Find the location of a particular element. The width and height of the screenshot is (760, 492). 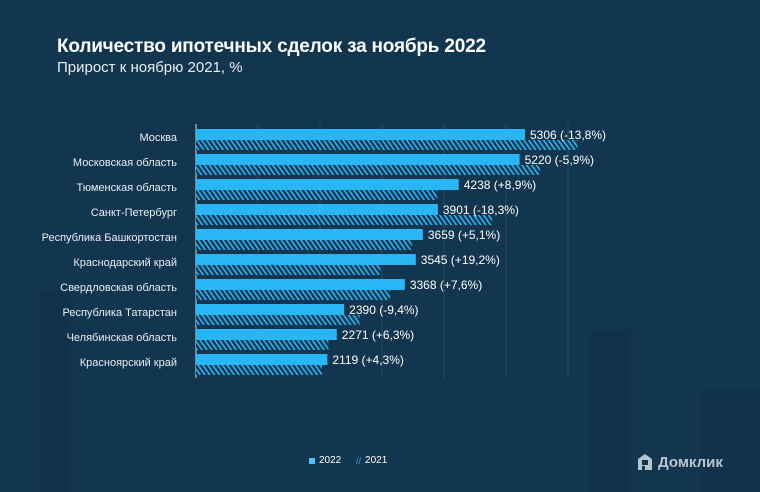

legend-label: 2021 is located at coordinates (376, 460).